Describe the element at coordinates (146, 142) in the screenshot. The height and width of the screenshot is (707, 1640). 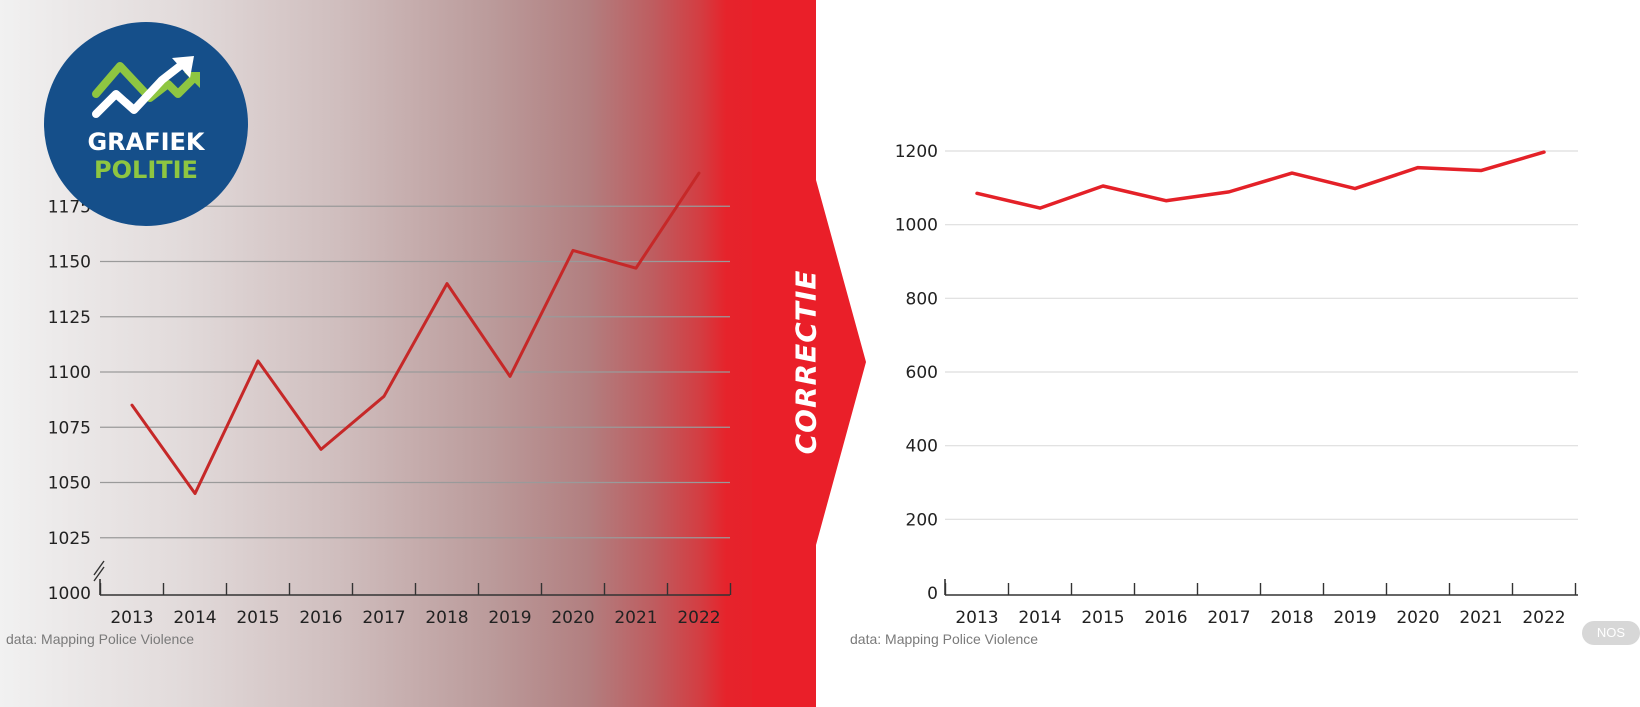
I see `logo-text-grafiek: GRAFIEK` at that location.